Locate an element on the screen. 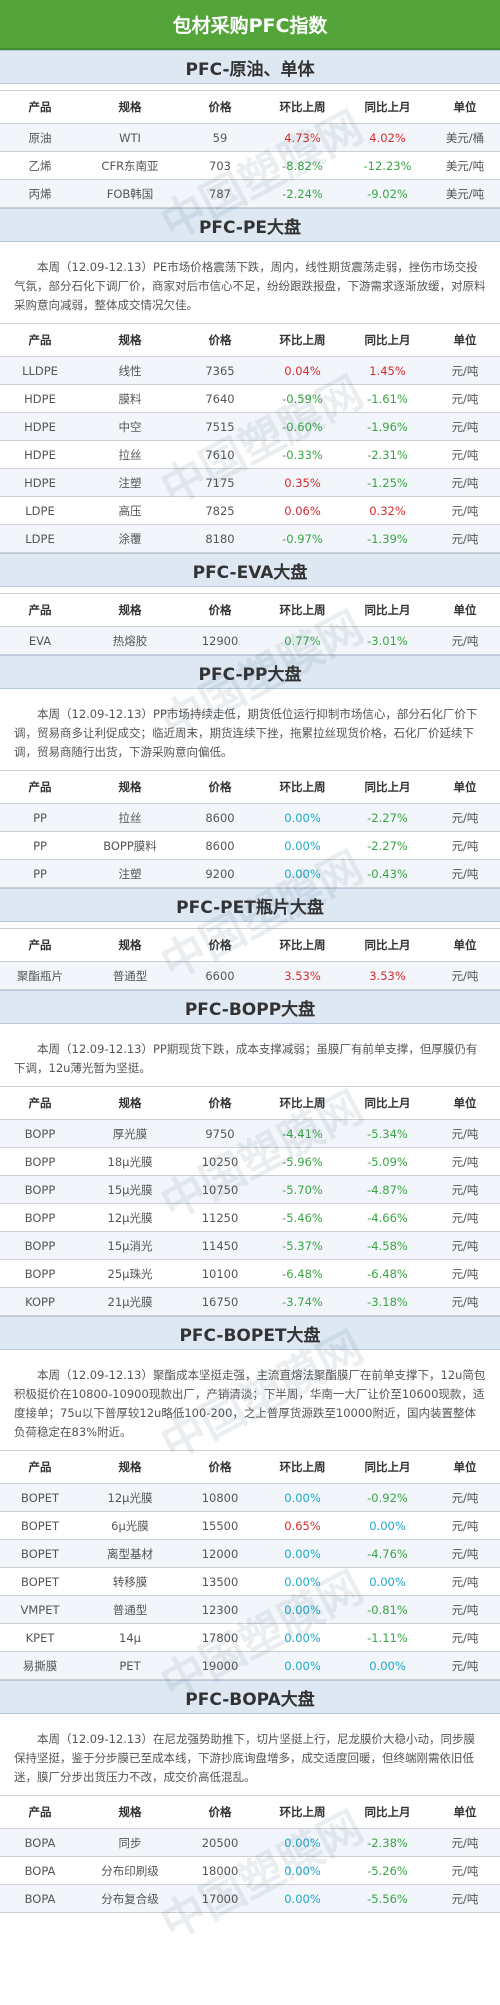 This screenshot has height=2005, width=500. table-row: LLDPE 线性 7365 0.04% 1.45% 元/吨 is located at coordinates (250, 370).